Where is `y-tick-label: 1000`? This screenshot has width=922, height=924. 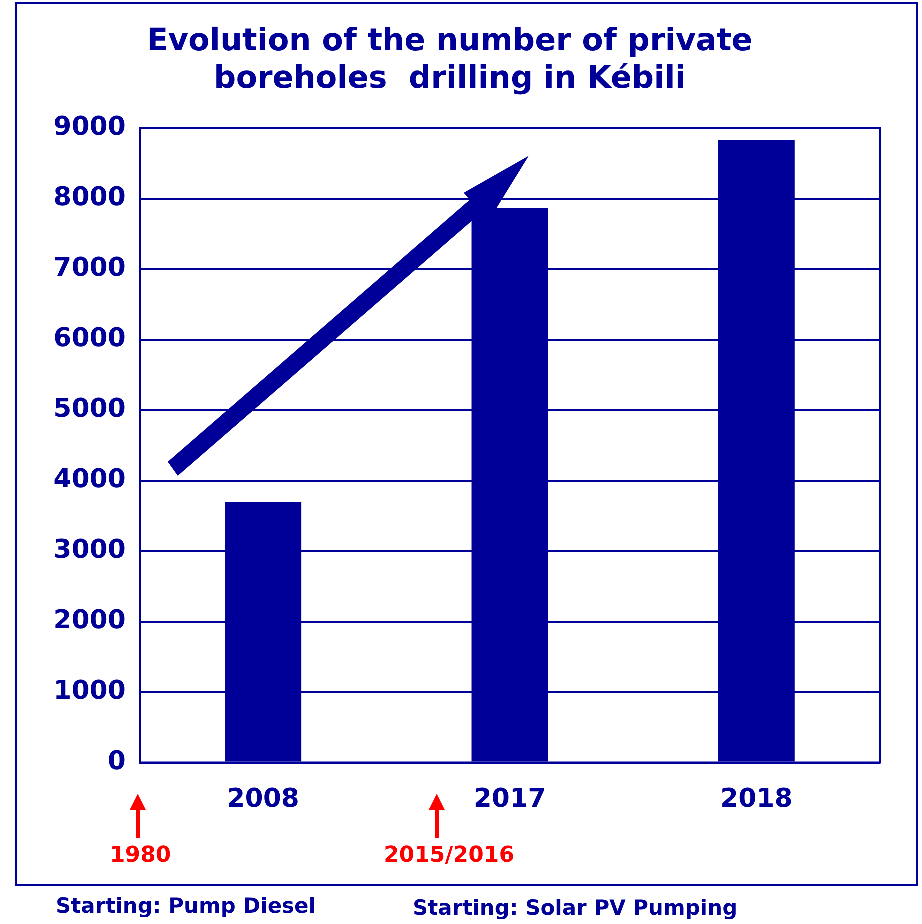
y-tick-label: 1000 is located at coordinates (90, 691).